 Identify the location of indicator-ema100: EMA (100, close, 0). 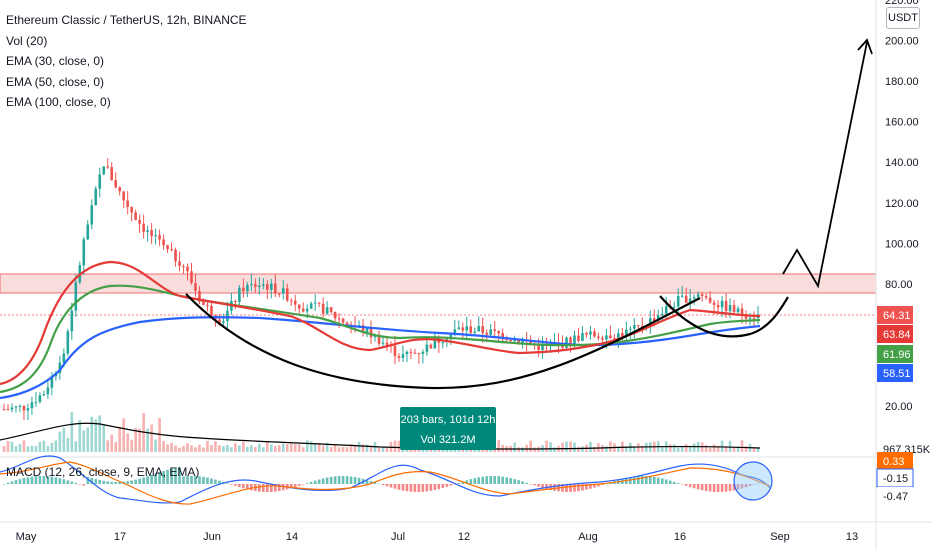
(58, 102).